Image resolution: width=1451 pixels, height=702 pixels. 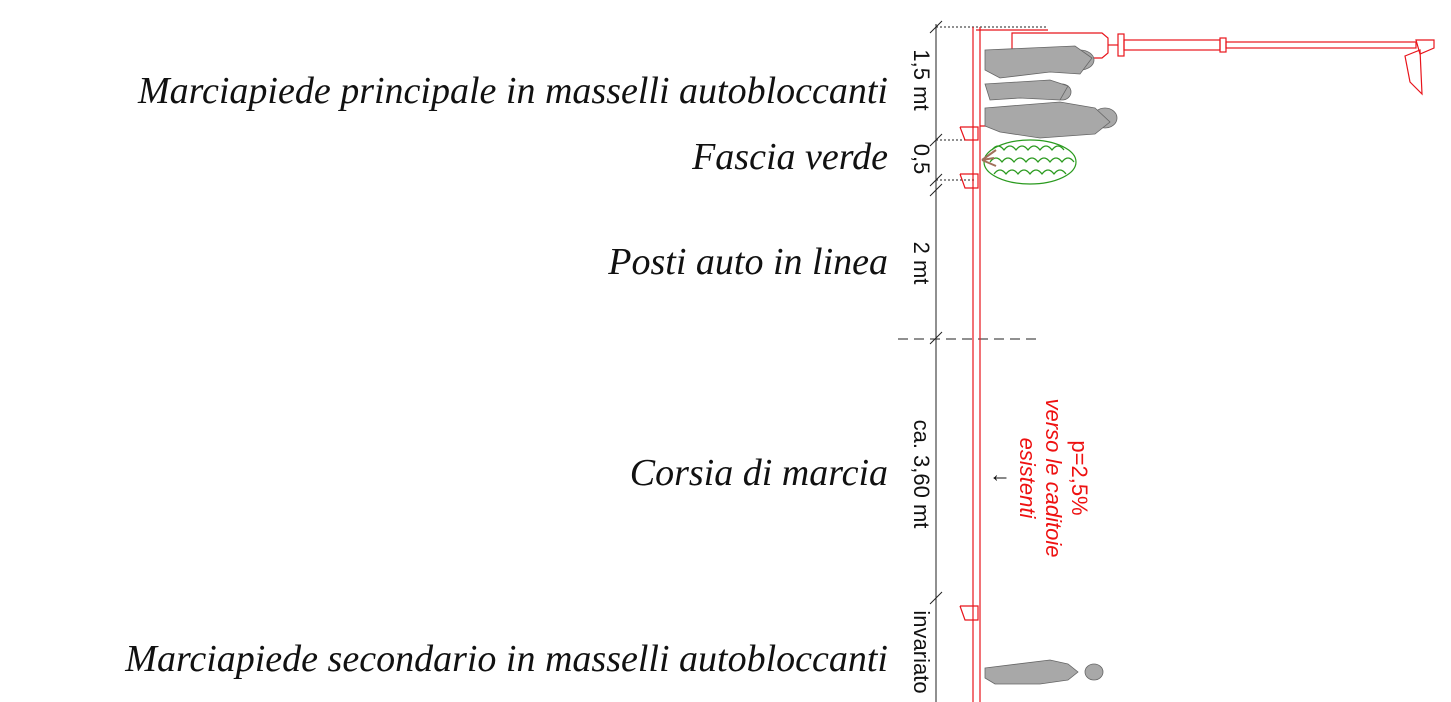 I want to click on hedge-trunk, so click(x=989, y=158).